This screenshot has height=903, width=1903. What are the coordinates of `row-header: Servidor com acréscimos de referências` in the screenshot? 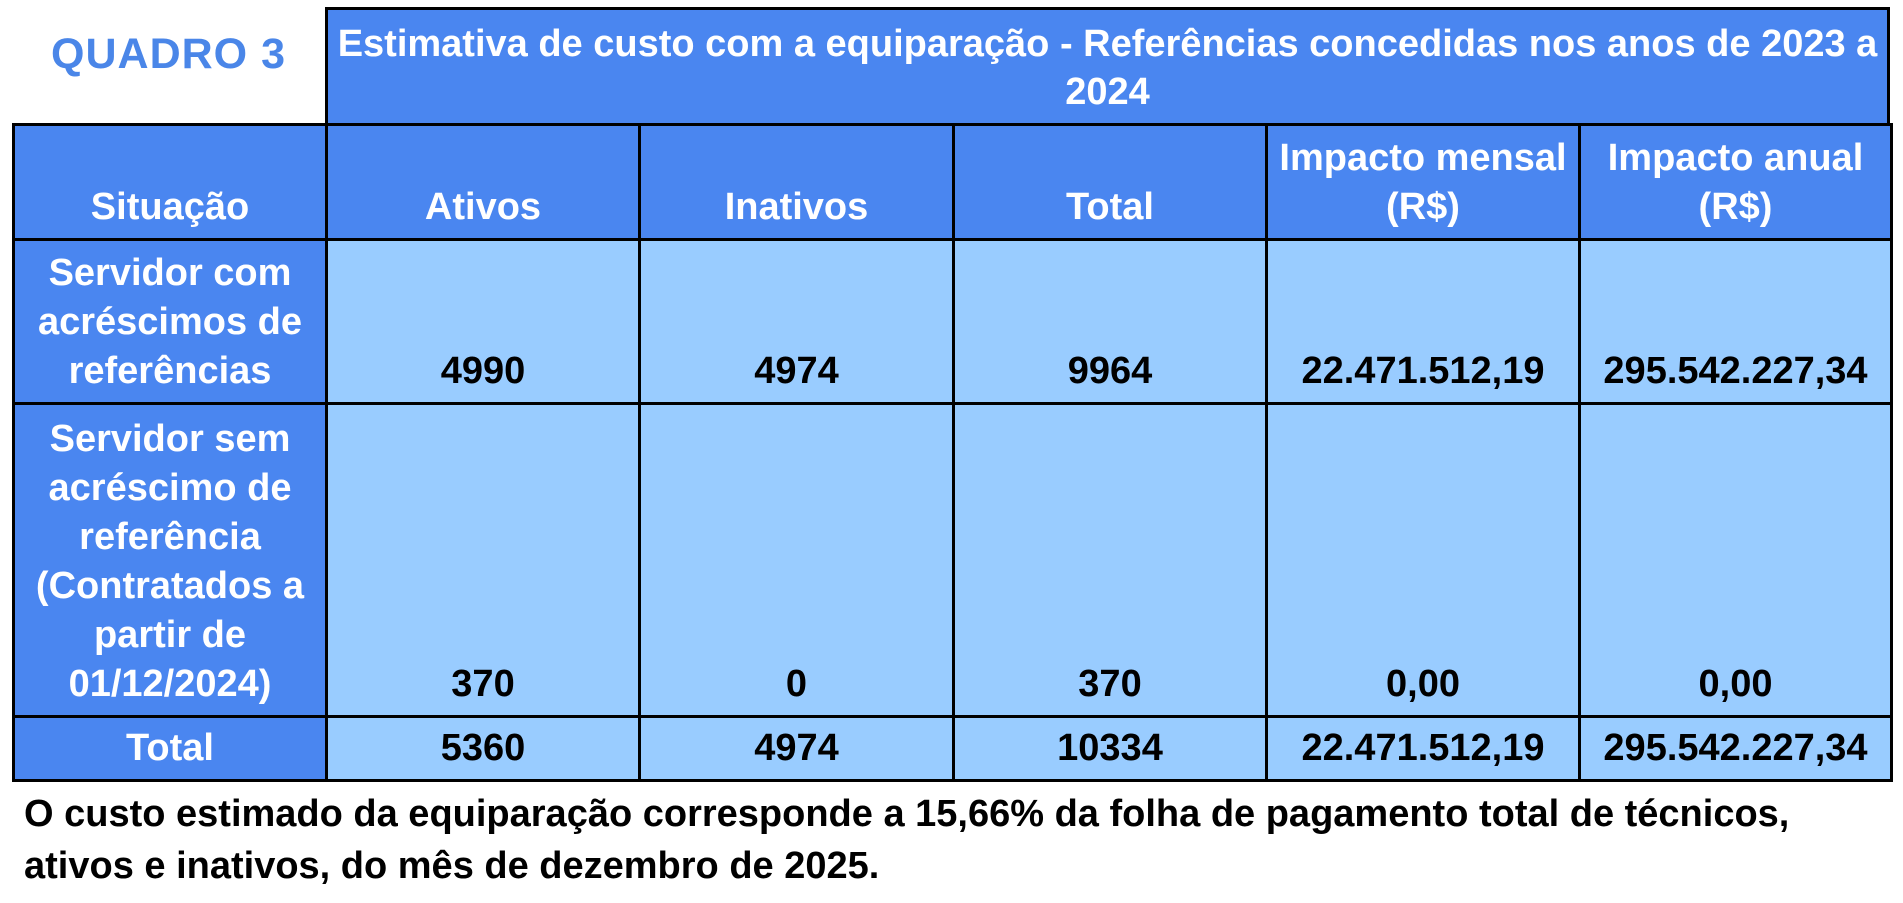 It's located at (170, 321).